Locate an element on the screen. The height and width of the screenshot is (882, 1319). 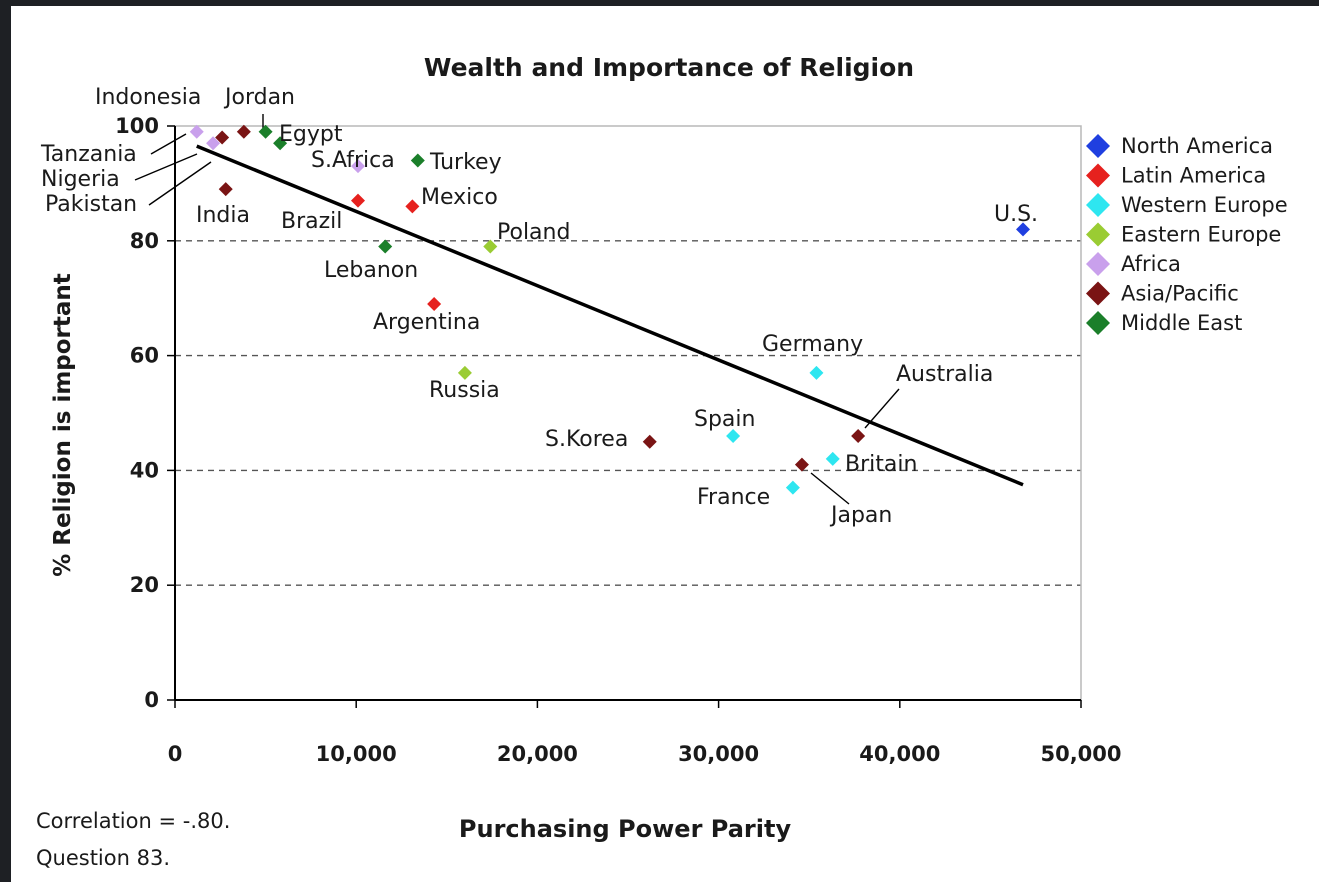
legend-label: Western Europe is located at coordinates (1204, 205).